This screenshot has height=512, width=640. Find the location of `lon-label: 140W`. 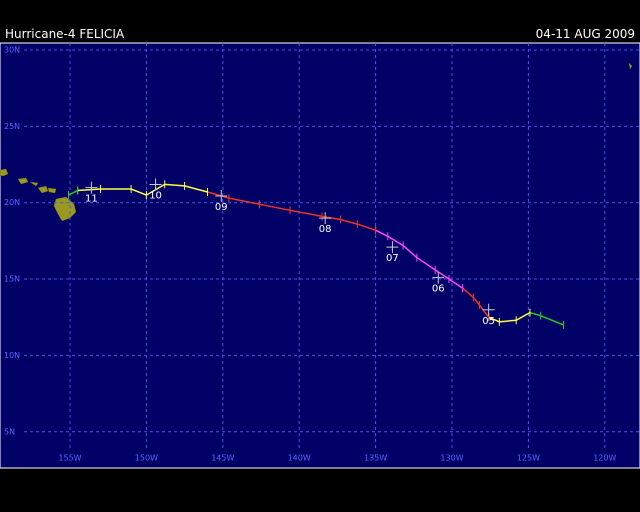

lon-label: 140W is located at coordinates (299, 458).